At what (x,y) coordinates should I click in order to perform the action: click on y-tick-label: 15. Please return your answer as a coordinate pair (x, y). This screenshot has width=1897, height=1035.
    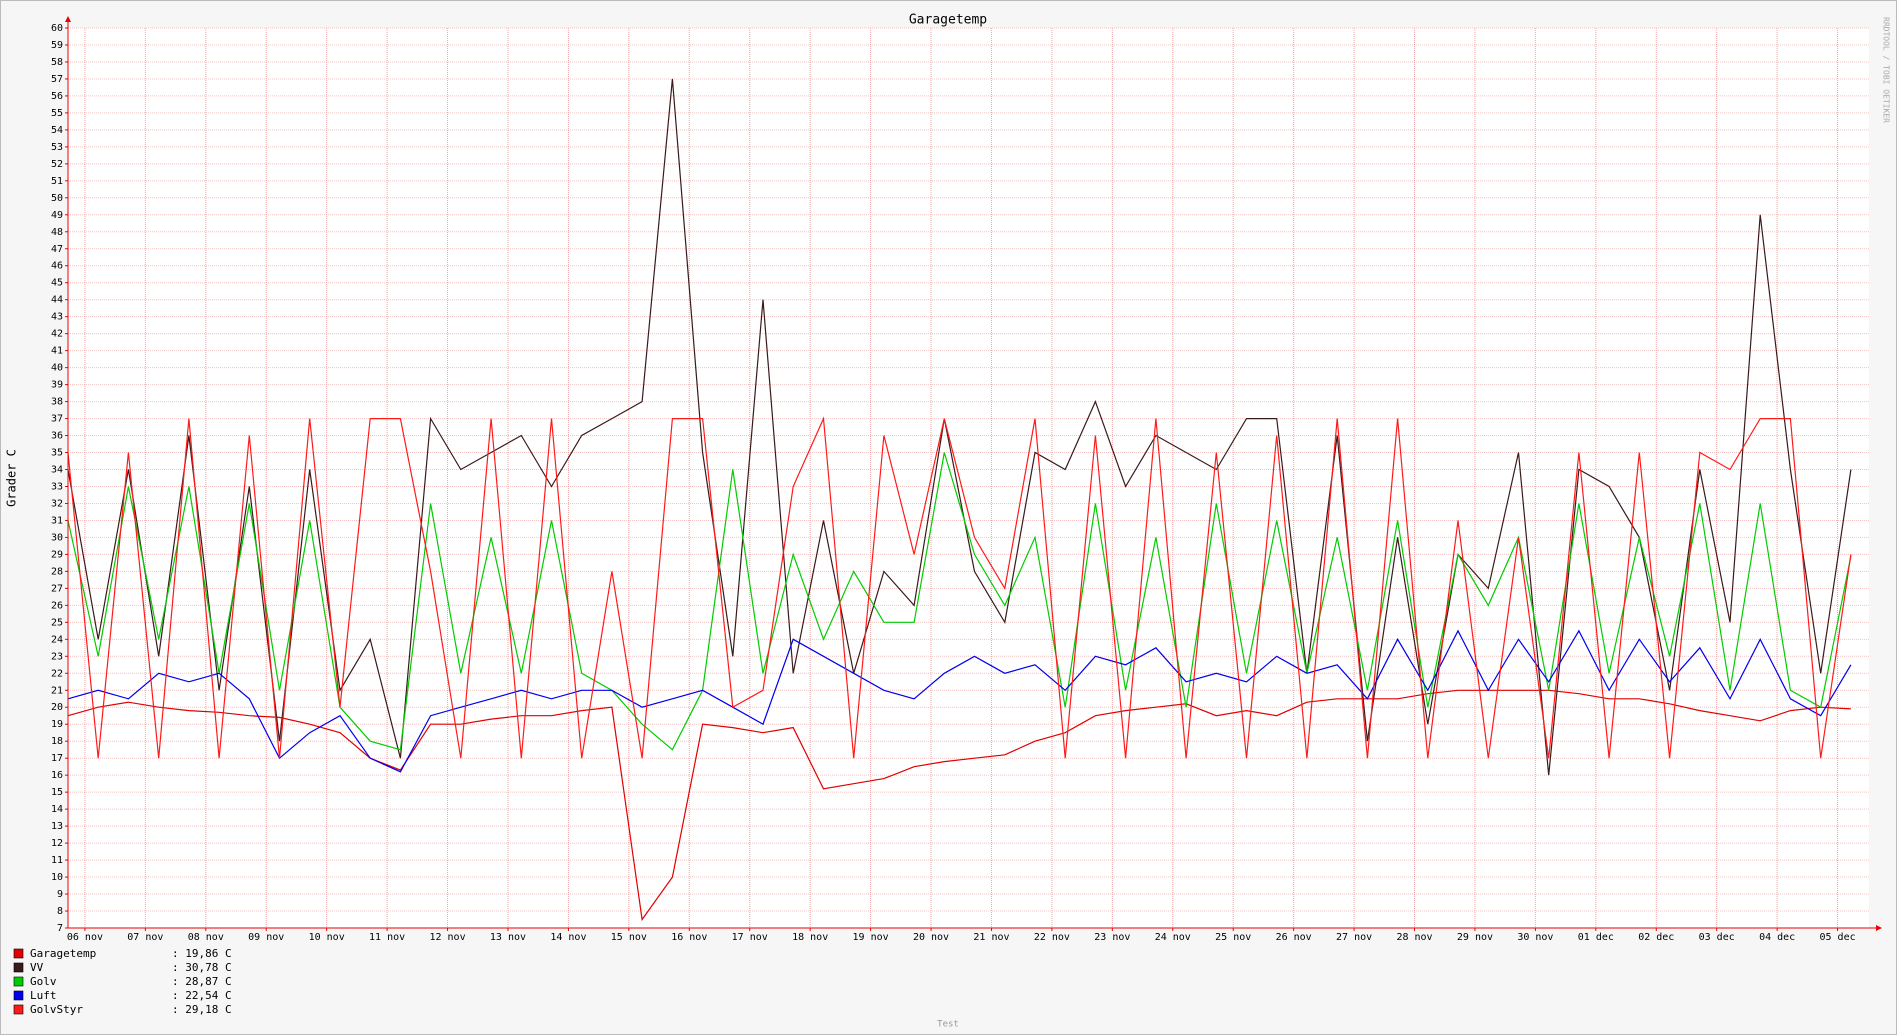
    Looking at the image, I should click on (57, 792).